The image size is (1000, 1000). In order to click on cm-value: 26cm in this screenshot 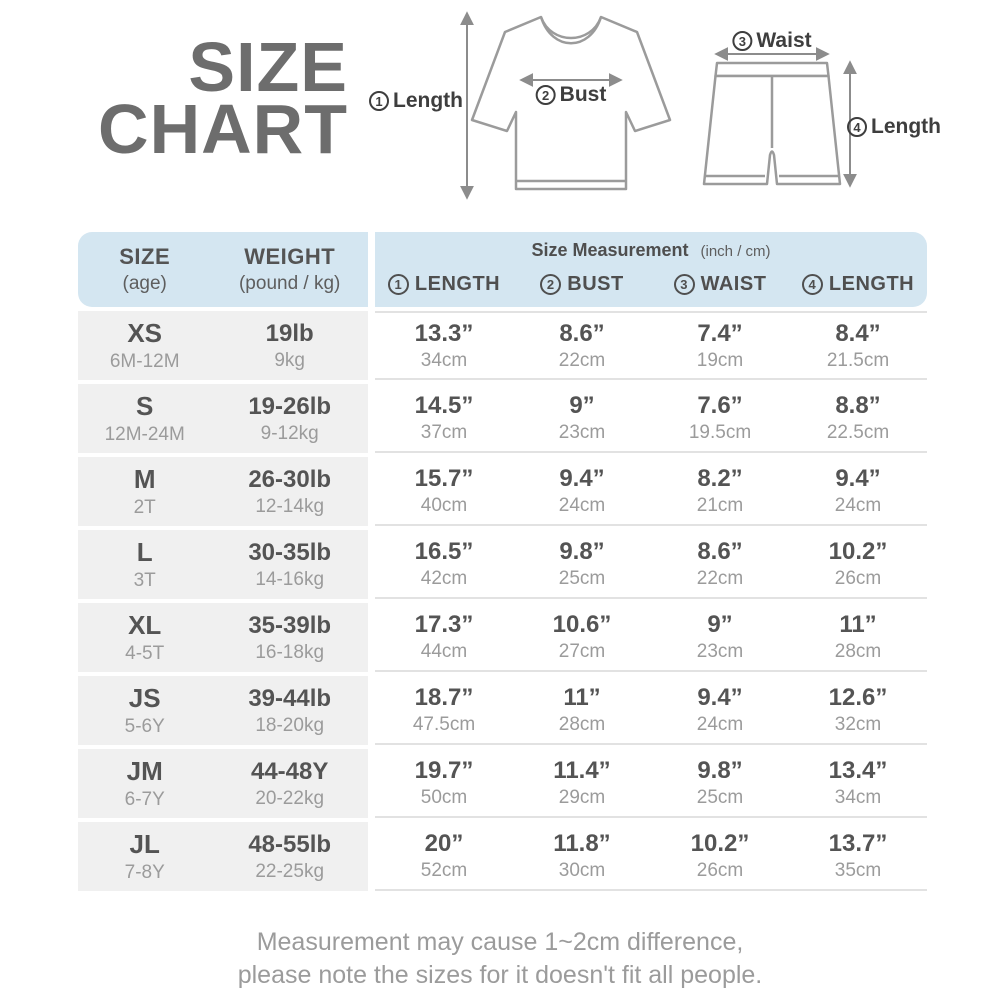, I will do `click(858, 578)`.